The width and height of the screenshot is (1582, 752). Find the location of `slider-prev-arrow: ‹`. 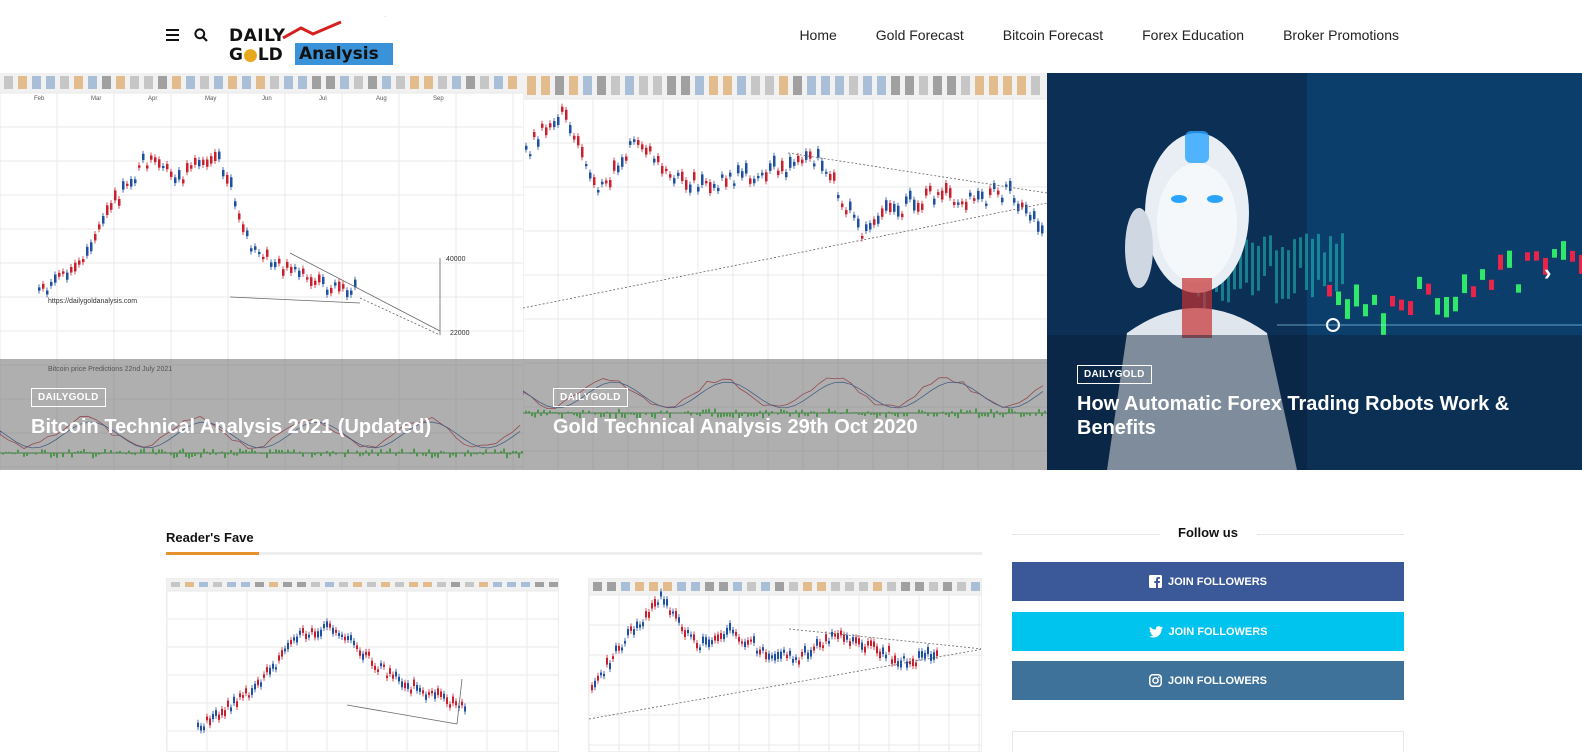

slider-prev-arrow: ‹ is located at coordinates (16, 272).